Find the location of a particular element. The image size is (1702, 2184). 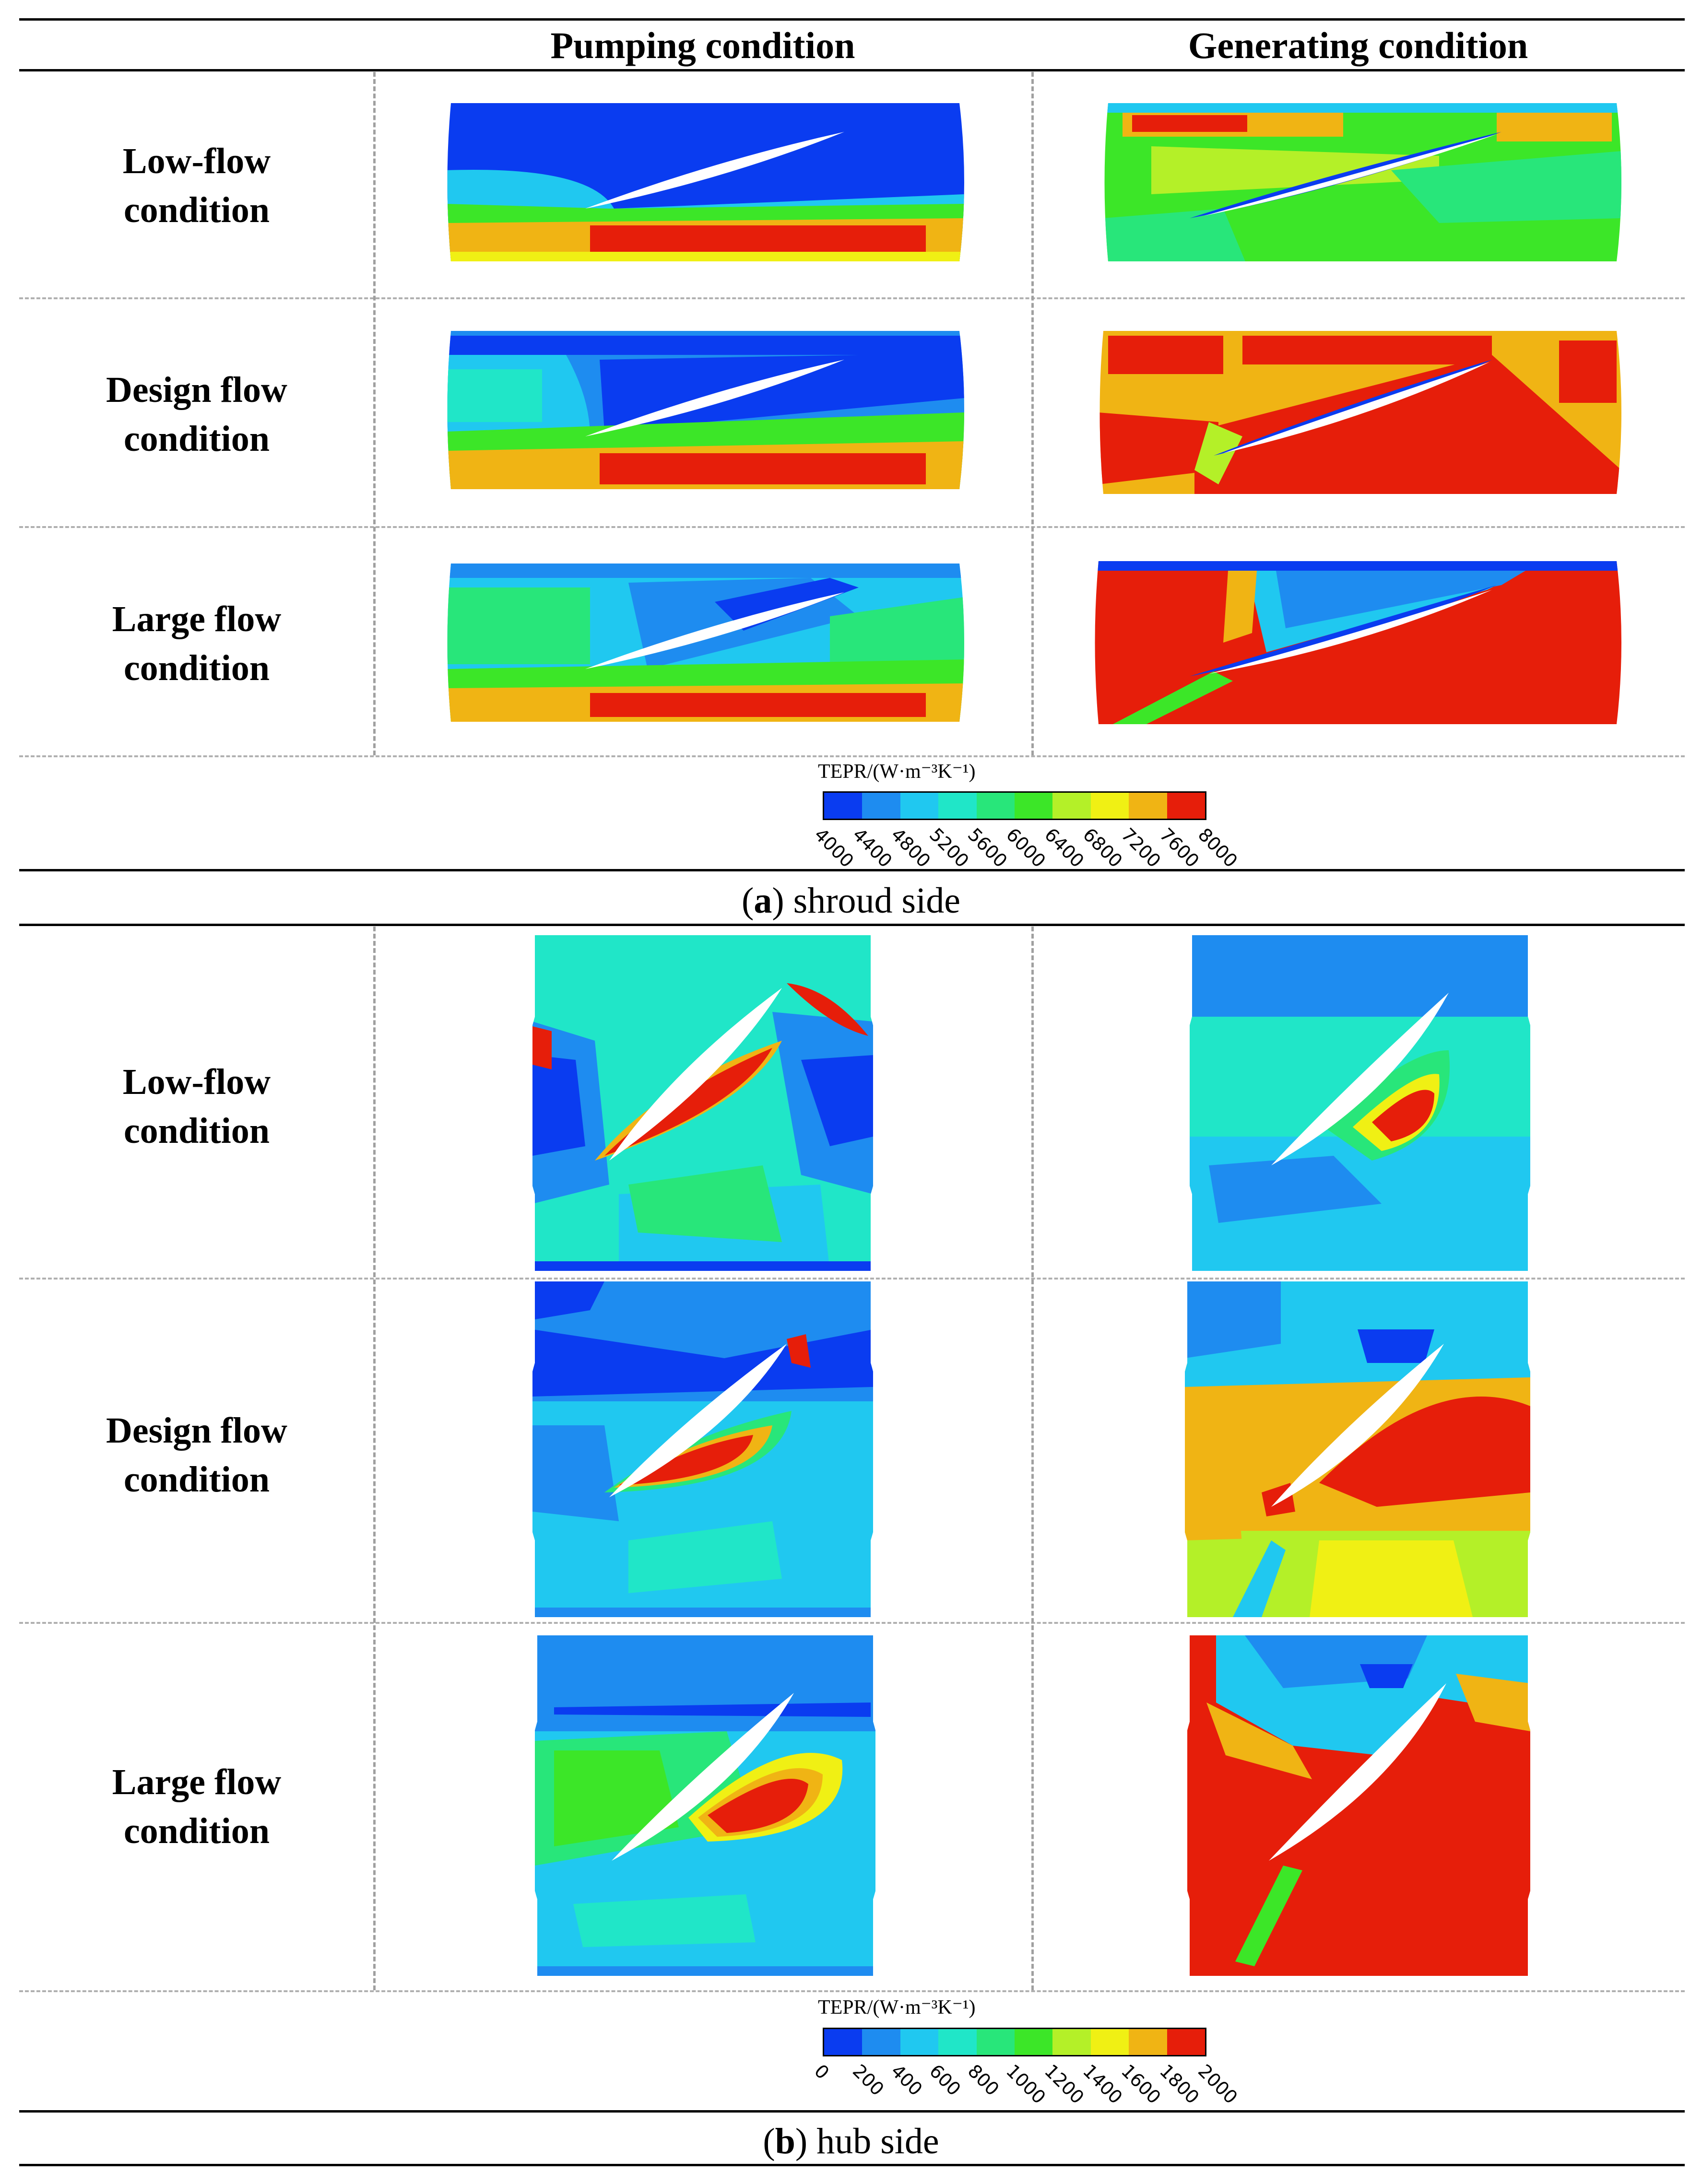

colorbar-hub is located at coordinates (1014, 2042).